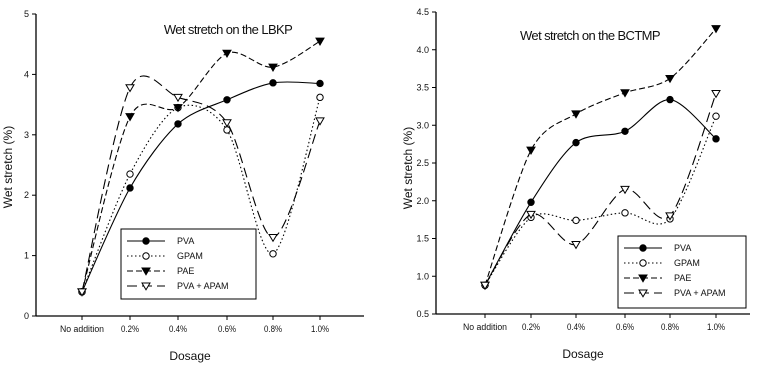 This screenshot has width=759, height=367. I want to click on y-tick-label: 4.0, so click(422, 50).